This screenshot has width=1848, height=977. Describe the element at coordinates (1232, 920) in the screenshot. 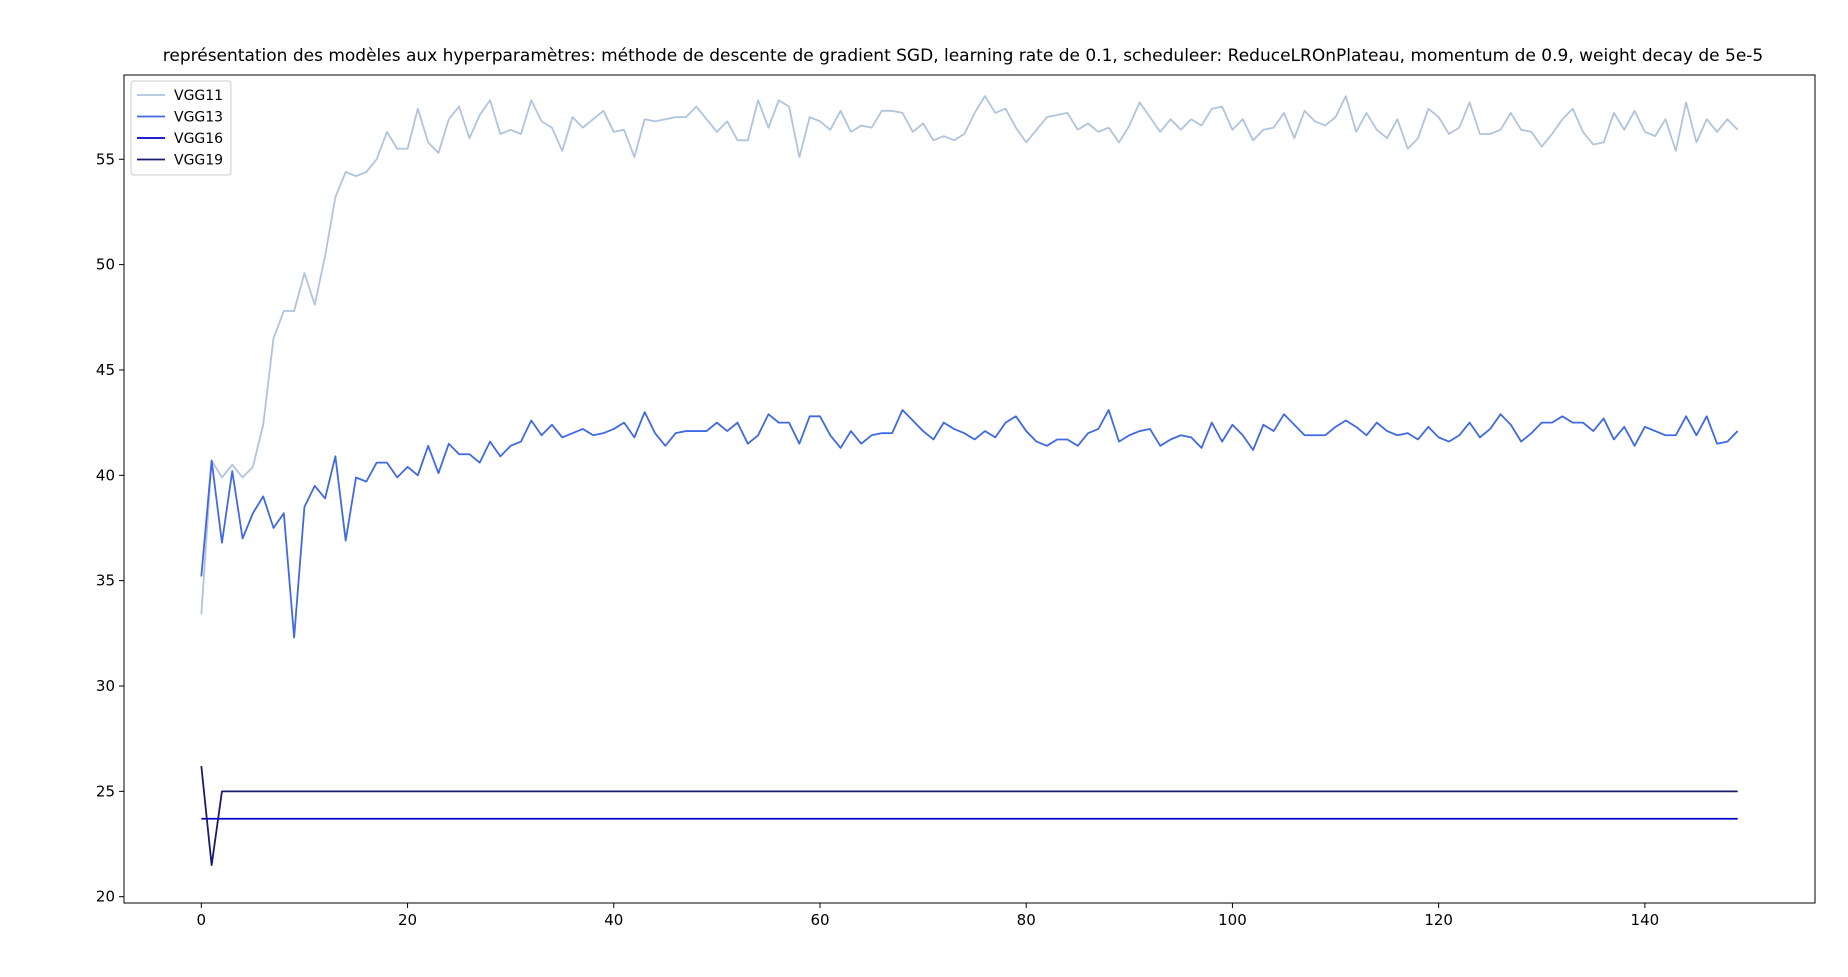

I see `x-tick-label: 100` at that location.